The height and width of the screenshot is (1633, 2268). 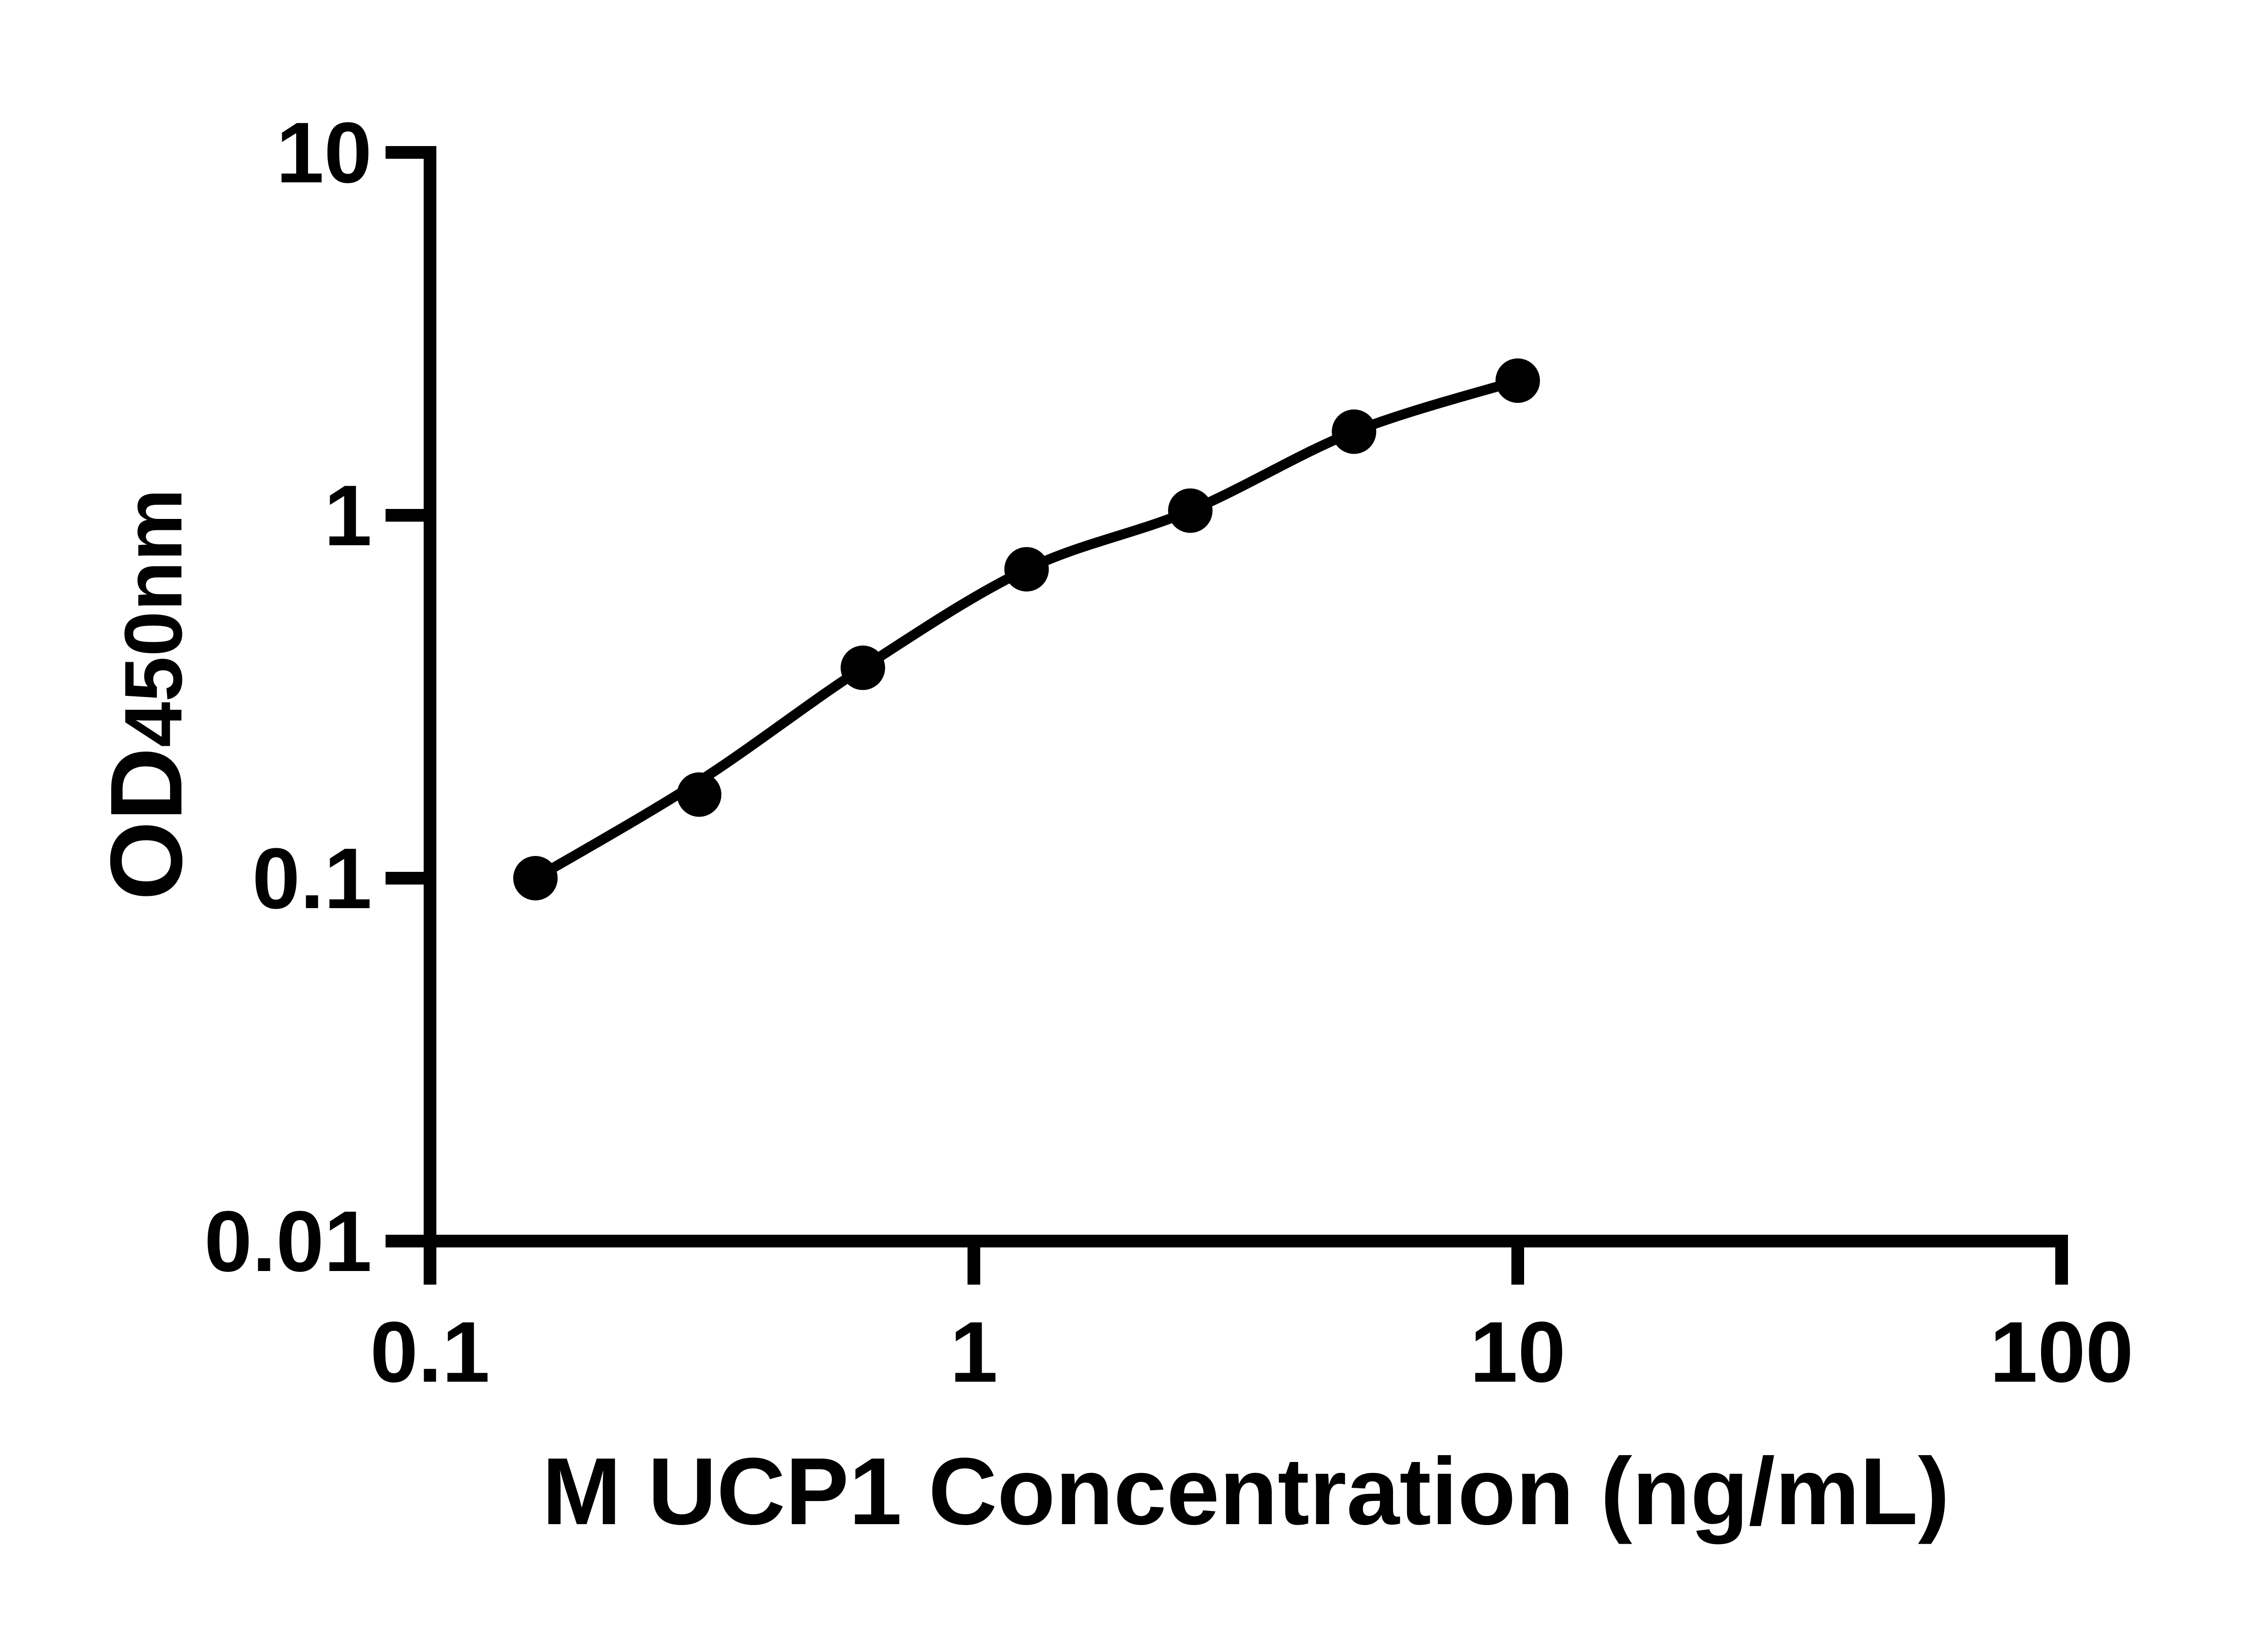 What do you see at coordinates (1518, 1352) in the screenshot?
I see `x-tick-label: 10` at bounding box center [1518, 1352].